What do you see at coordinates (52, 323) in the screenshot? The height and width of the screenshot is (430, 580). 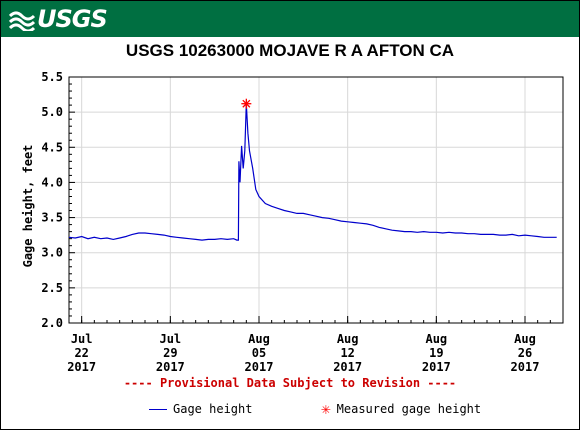 I see `y-tick-label: 2.0` at bounding box center [52, 323].